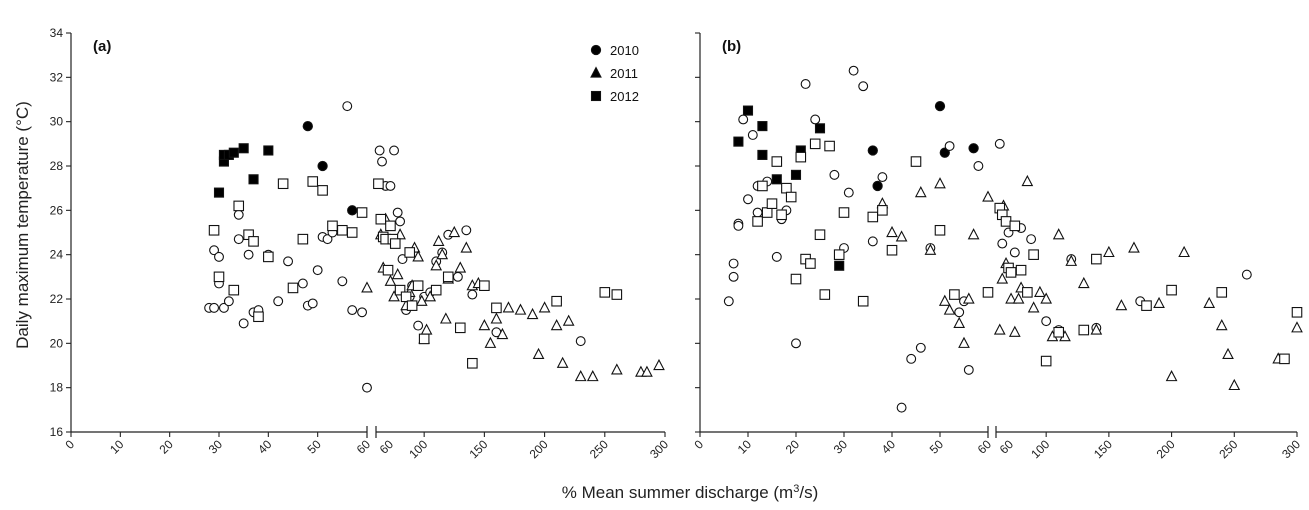 The height and width of the screenshot is (510, 1309). What do you see at coordinates (117, 447) in the screenshot?
I see `x-tick-label: 10` at bounding box center [117, 447].